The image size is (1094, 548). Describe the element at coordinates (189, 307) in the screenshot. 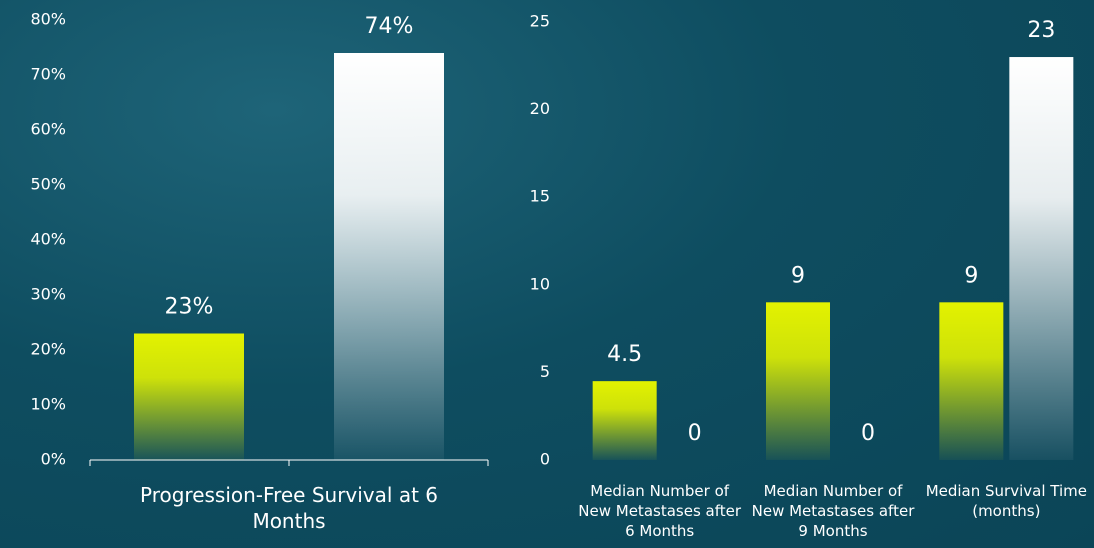

I see `value-label: 23%` at that location.